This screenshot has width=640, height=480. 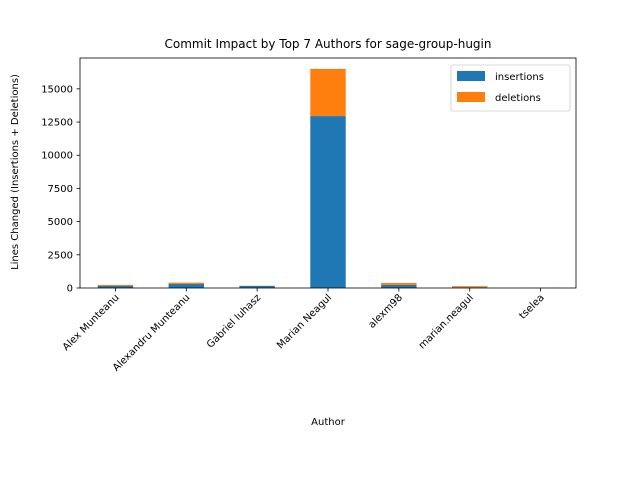 What do you see at coordinates (57, 156) in the screenshot?
I see `y-tick-label: 10000` at bounding box center [57, 156].